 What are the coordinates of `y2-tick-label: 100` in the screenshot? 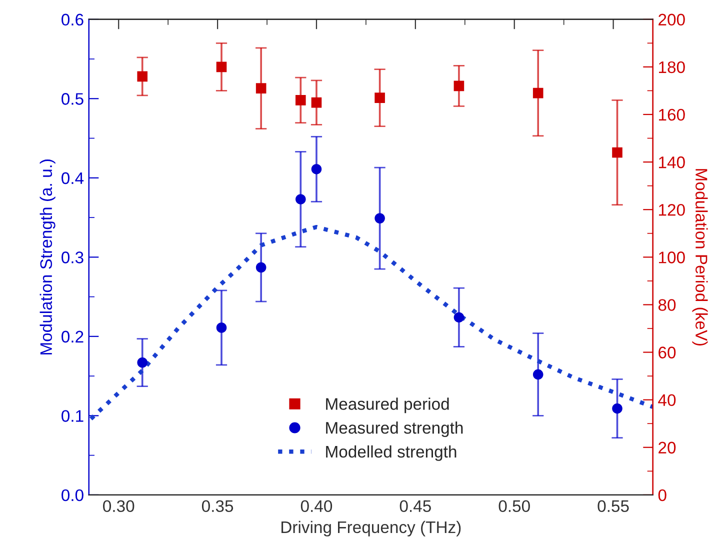 It's located at (672, 258).